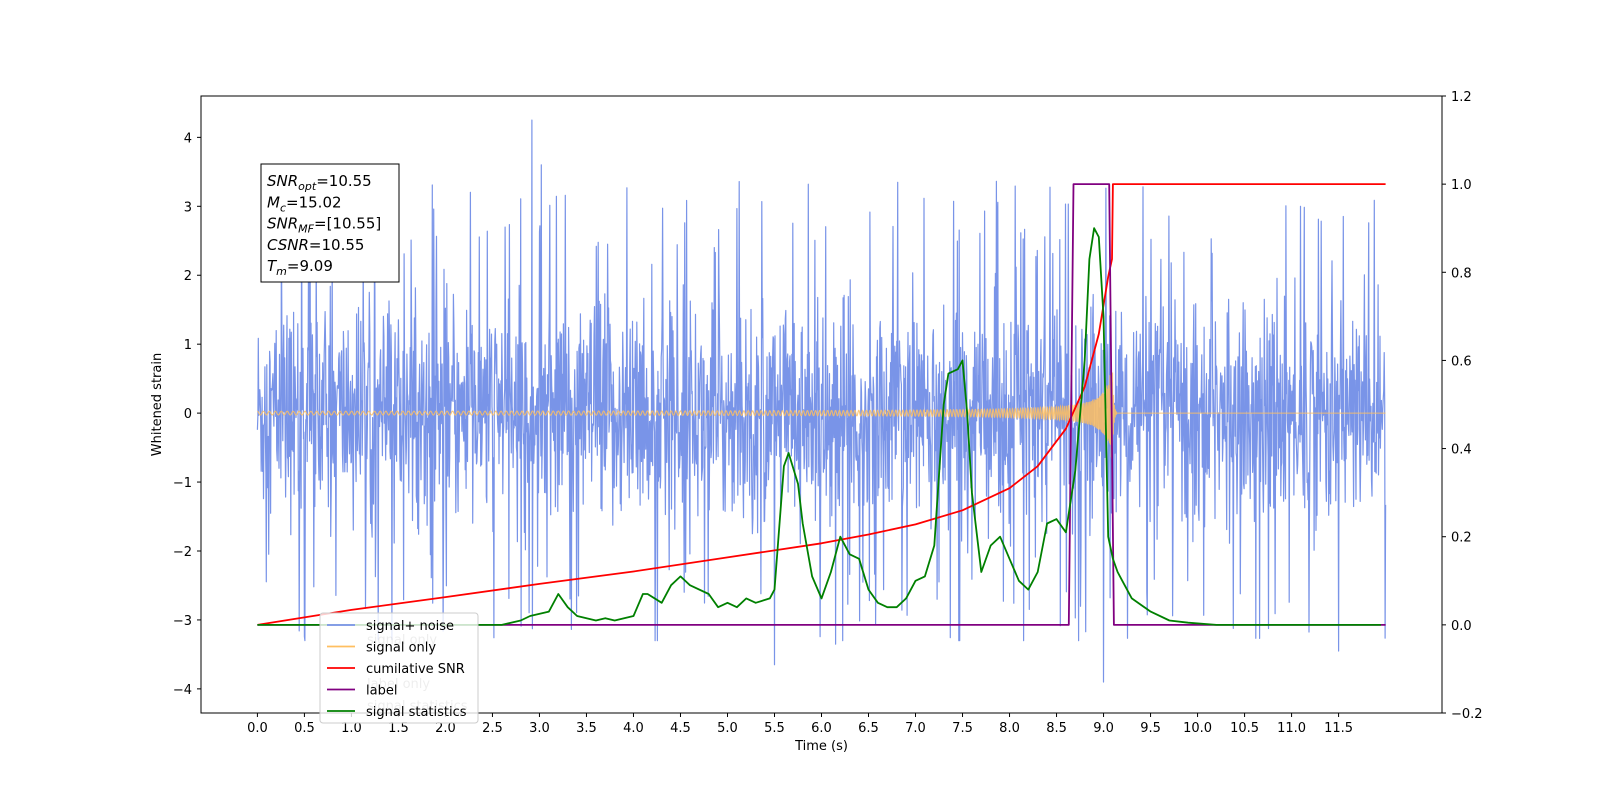  What do you see at coordinates (188, 138) in the screenshot?
I see `y-left-tick-label: 4` at bounding box center [188, 138].